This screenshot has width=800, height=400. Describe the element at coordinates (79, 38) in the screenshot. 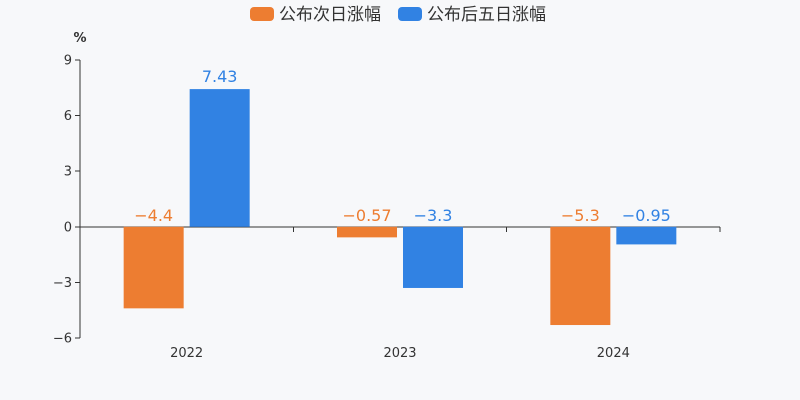

I see `y-axis-unit-label: %` at that location.